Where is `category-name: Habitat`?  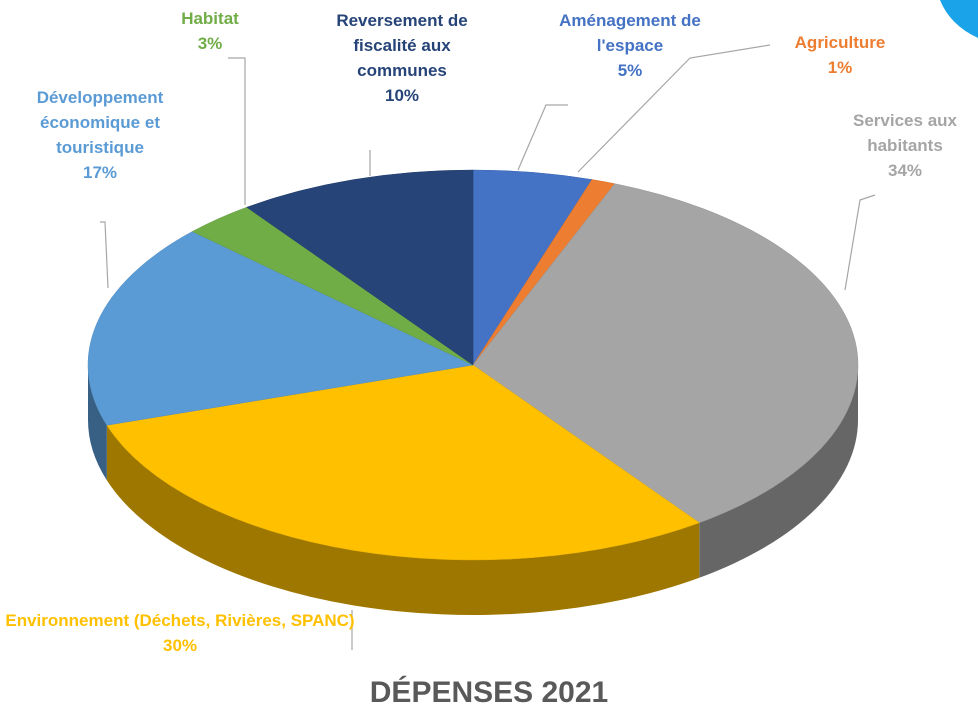 category-name: Habitat is located at coordinates (210, 18).